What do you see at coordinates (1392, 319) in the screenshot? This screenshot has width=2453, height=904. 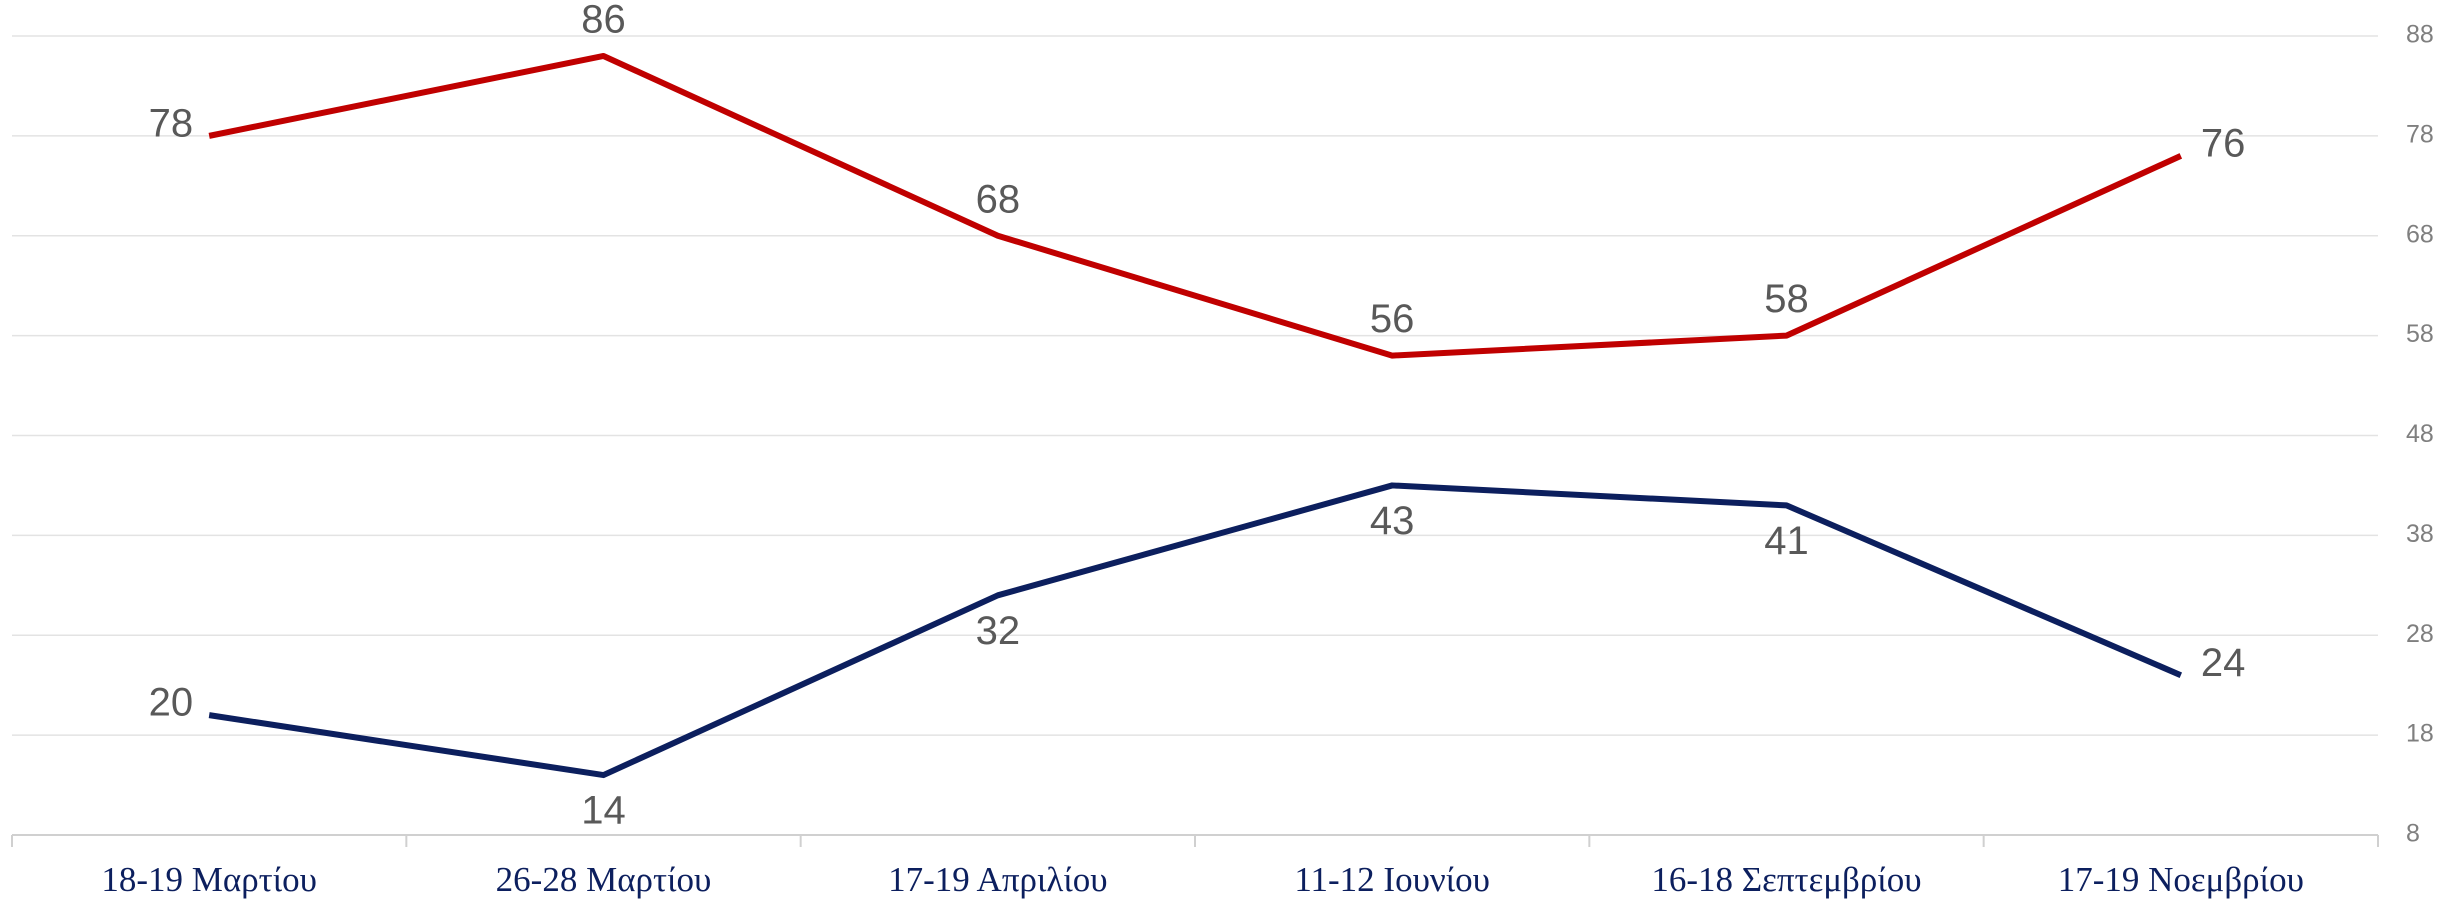 I see `value-label: 56` at bounding box center [1392, 319].